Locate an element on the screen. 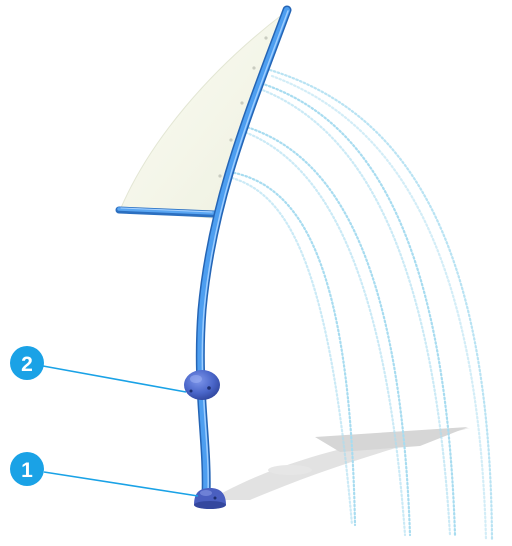 The width and height of the screenshot is (512, 546). callout-2: 2 is located at coordinates (98, 369).